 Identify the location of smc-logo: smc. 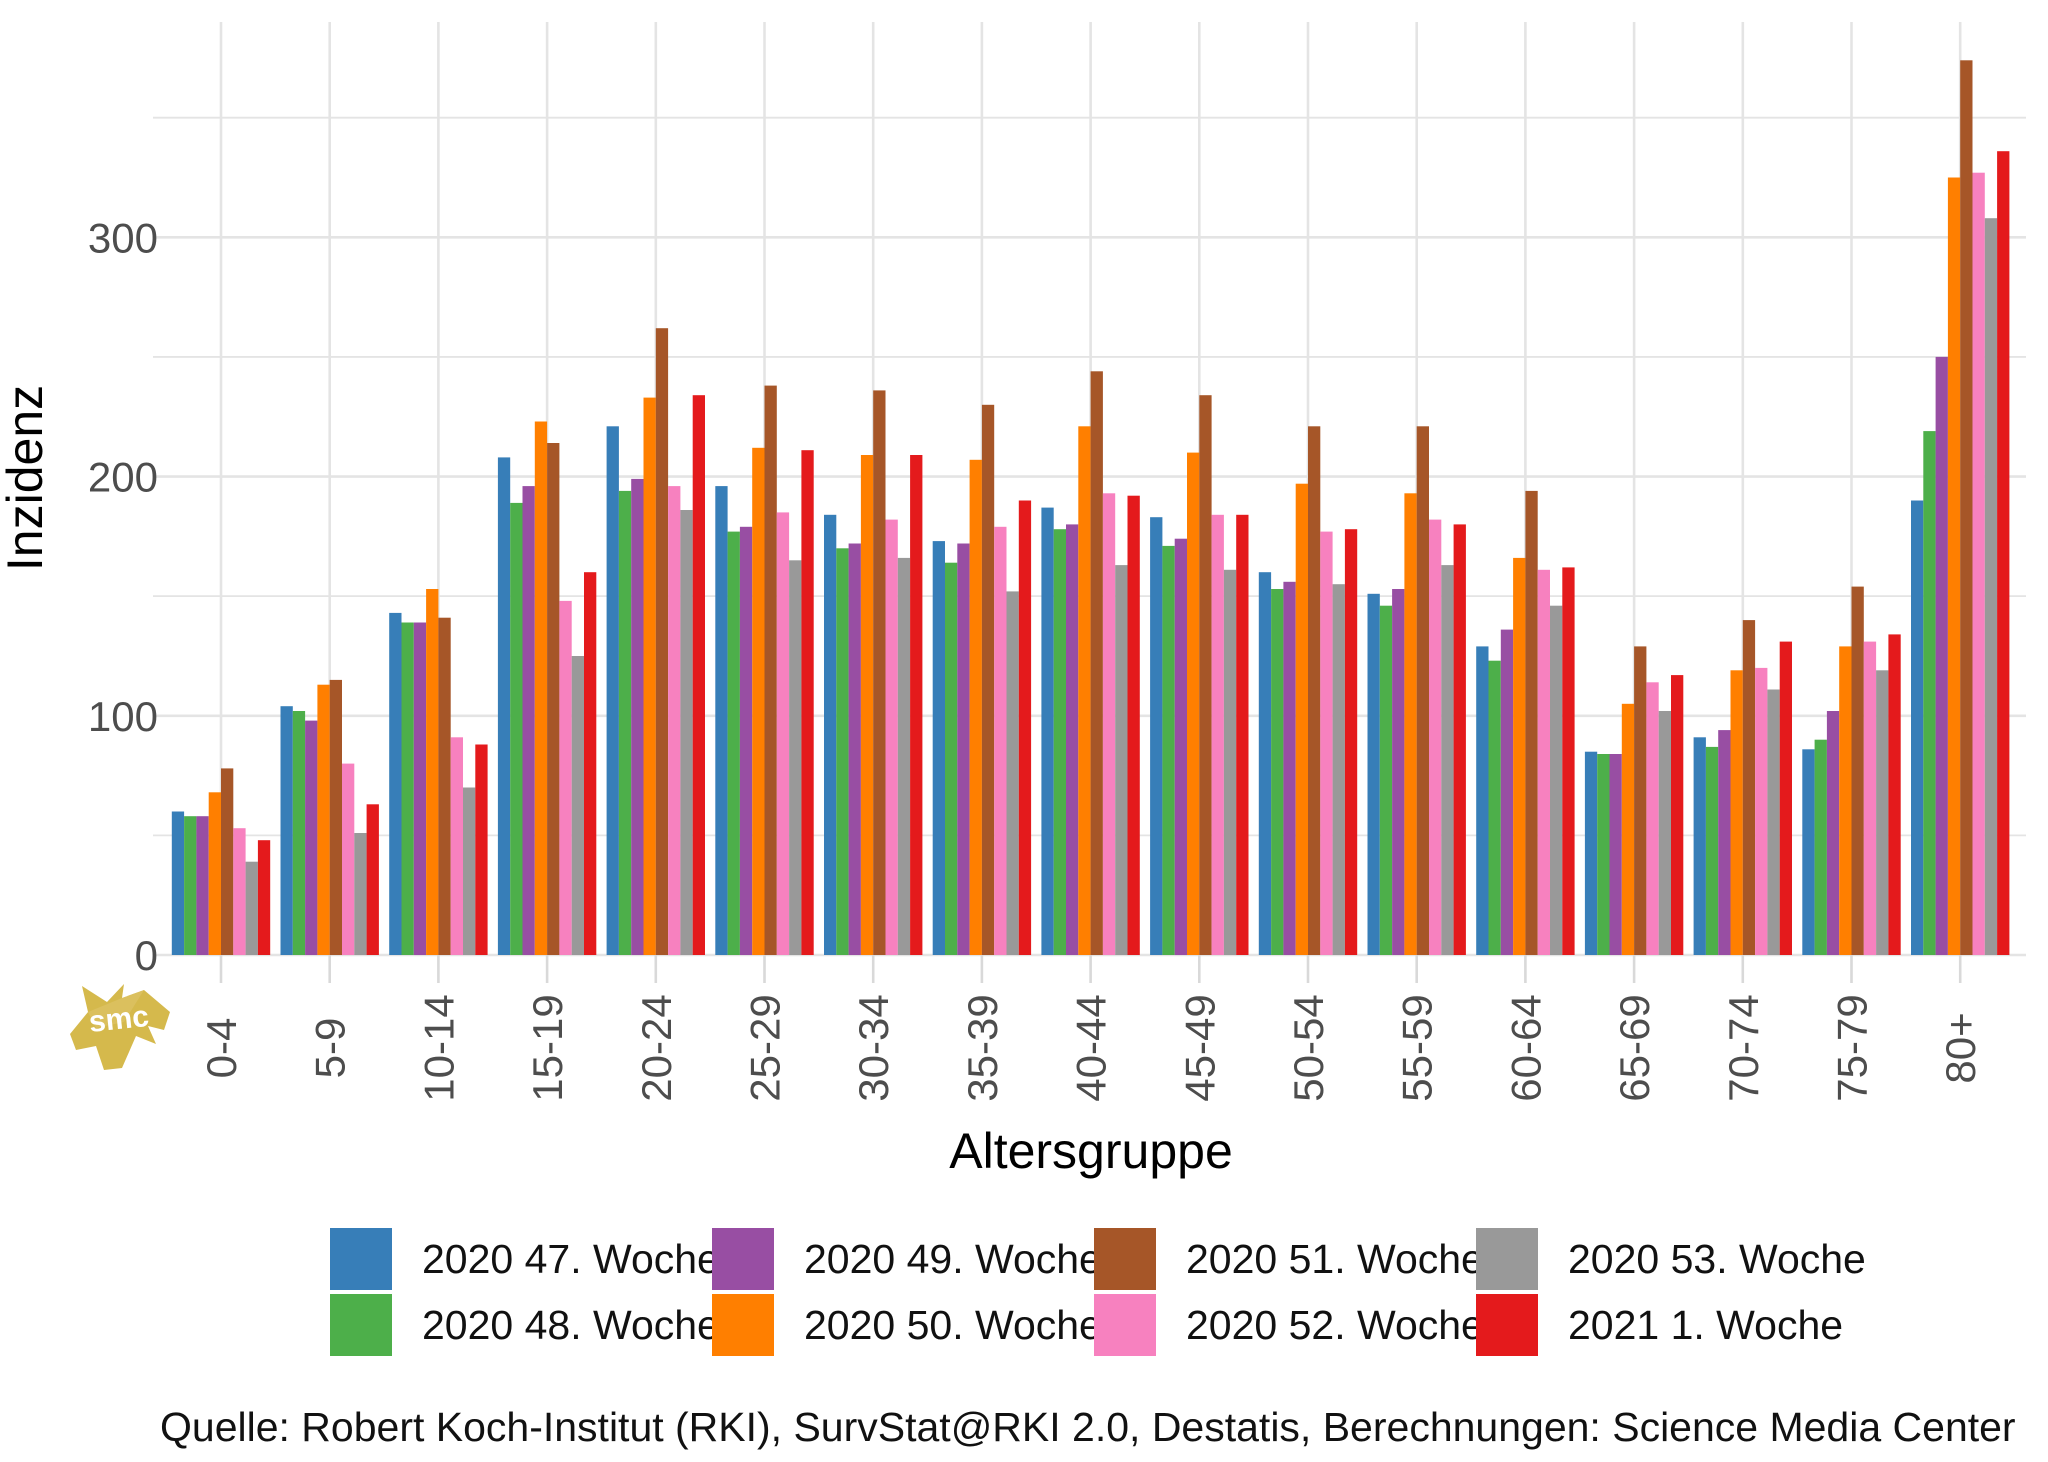
(120, 1027).